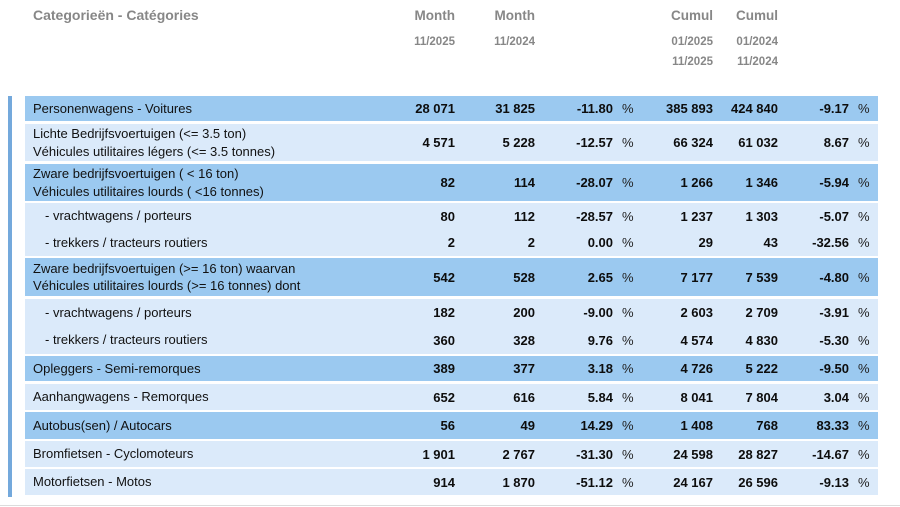 This screenshot has height=507, width=900. Describe the element at coordinates (113, 454) in the screenshot. I see `row-label-line: Bromfietsen - Cyclomoteurs` at that location.